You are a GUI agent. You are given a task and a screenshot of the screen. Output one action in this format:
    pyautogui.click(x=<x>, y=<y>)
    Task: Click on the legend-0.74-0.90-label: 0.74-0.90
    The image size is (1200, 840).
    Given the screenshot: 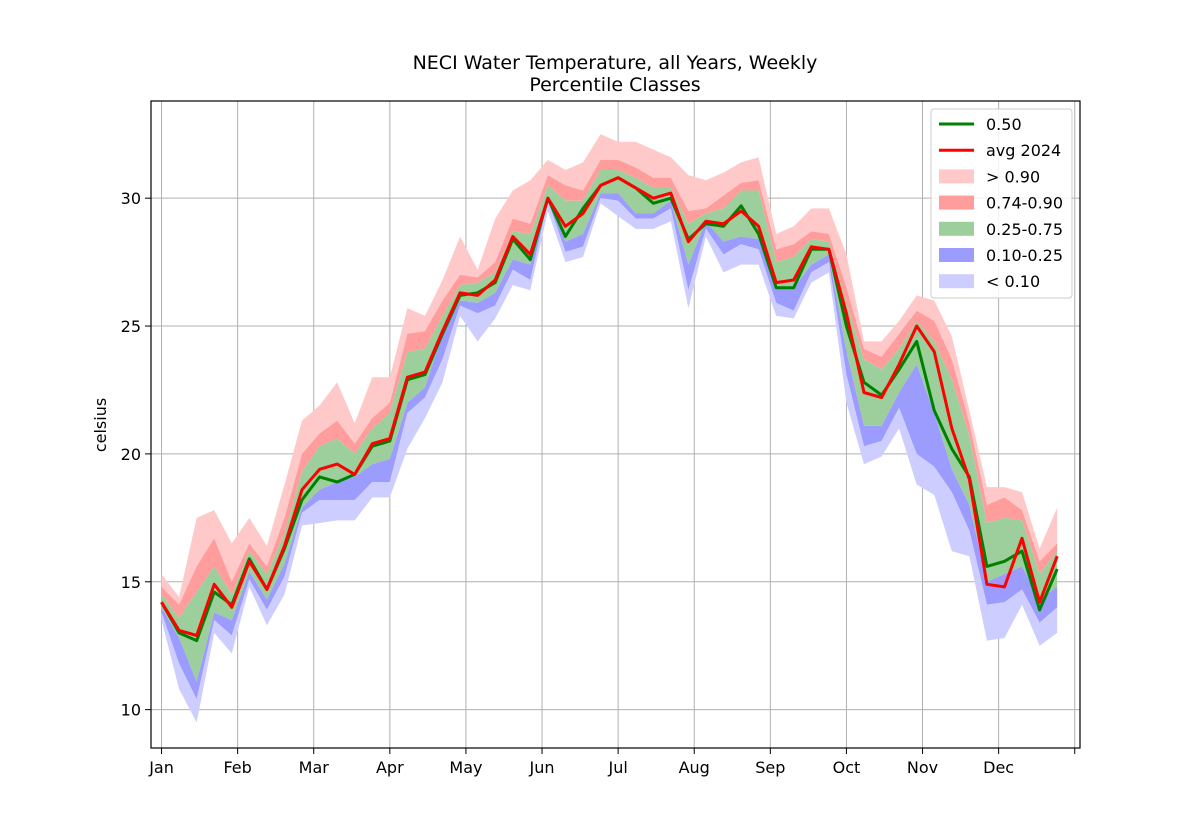 What is the action you would take?
    pyautogui.click(x=1024, y=203)
    